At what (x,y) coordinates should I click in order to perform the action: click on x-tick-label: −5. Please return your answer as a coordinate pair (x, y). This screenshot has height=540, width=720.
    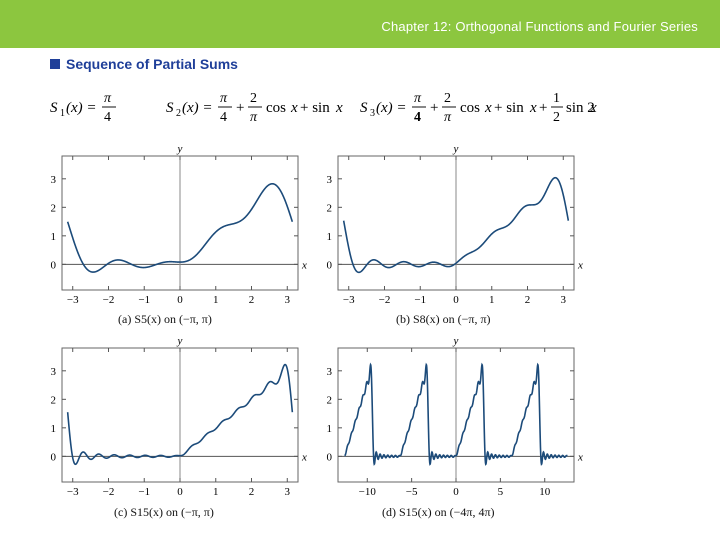
    Looking at the image, I should click on (412, 492).